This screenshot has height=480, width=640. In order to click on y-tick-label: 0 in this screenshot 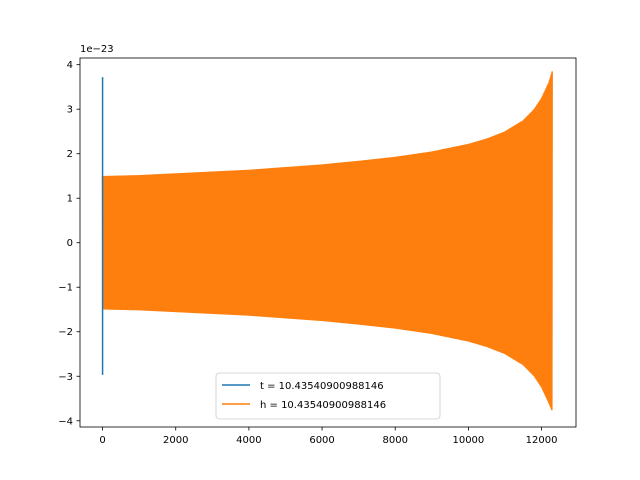, I will do `click(70, 243)`.